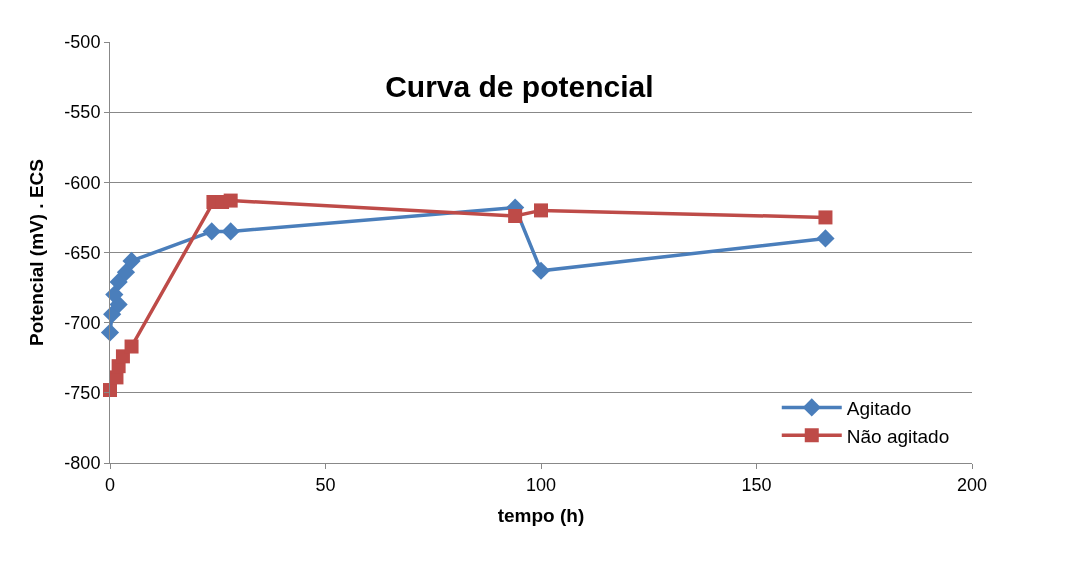 The height and width of the screenshot is (583, 1082). I want to click on y-tick-label: -750, so click(82, 393).